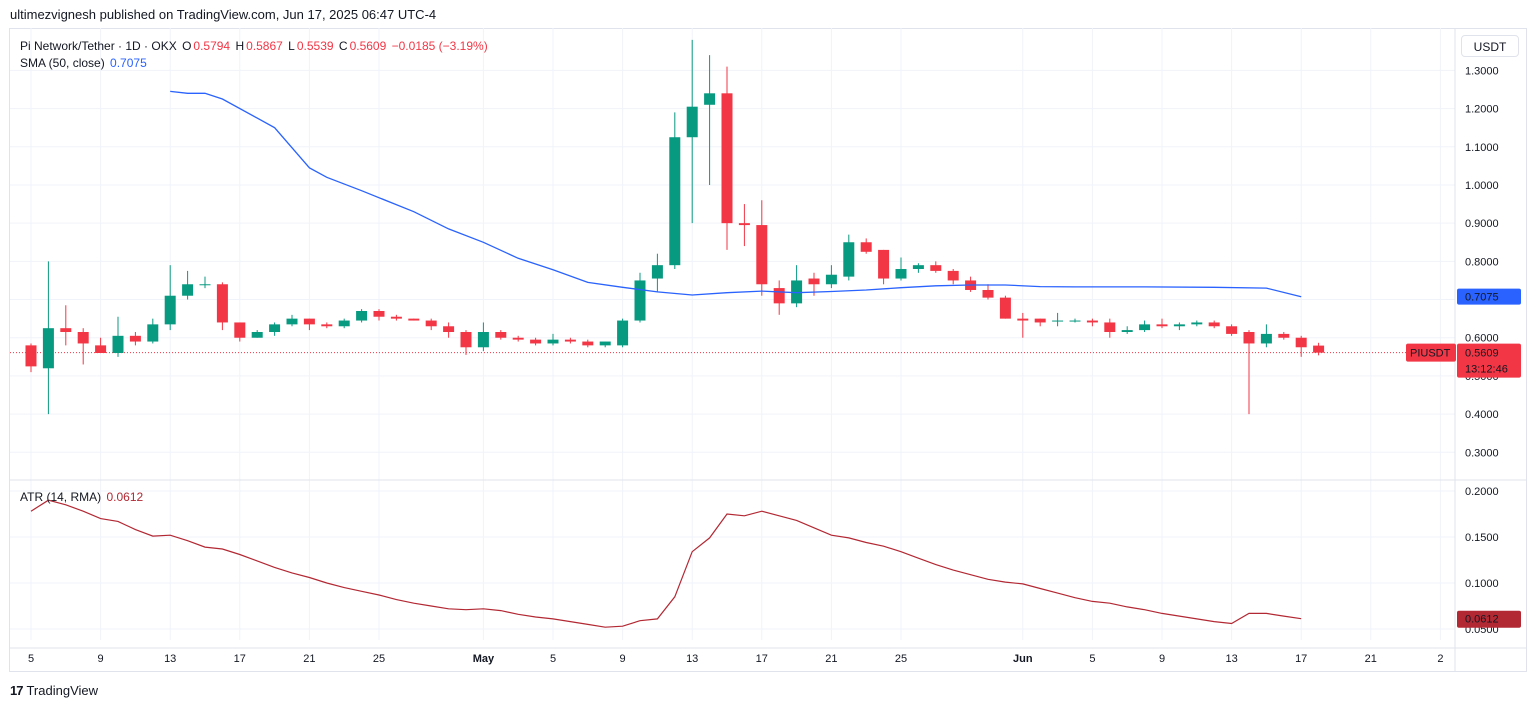 The width and height of the screenshot is (1536, 709). Describe the element at coordinates (1482, 453) in the screenshot. I see `price-tick-label: 0.3000` at that location.